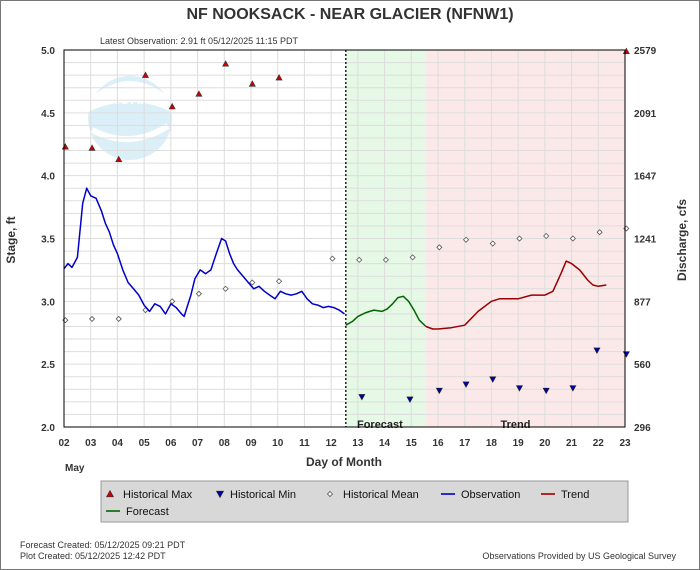 The image size is (700, 570). Describe the element at coordinates (645, 177) in the screenshot. I see `y-tick-label-right: 1647` at that location.